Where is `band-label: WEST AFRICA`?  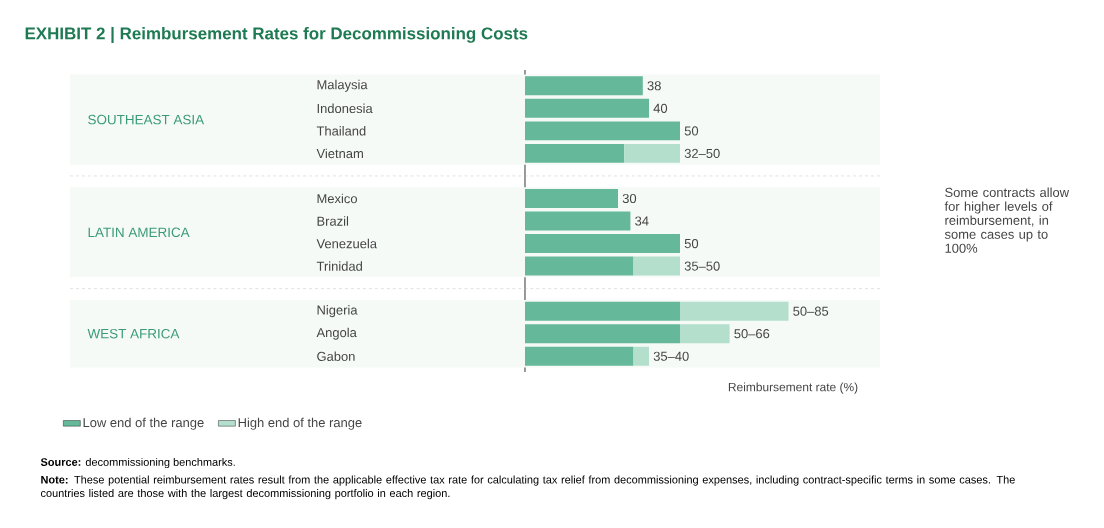
band-label: WEST AFRICA is located at coordinates (133, 333).